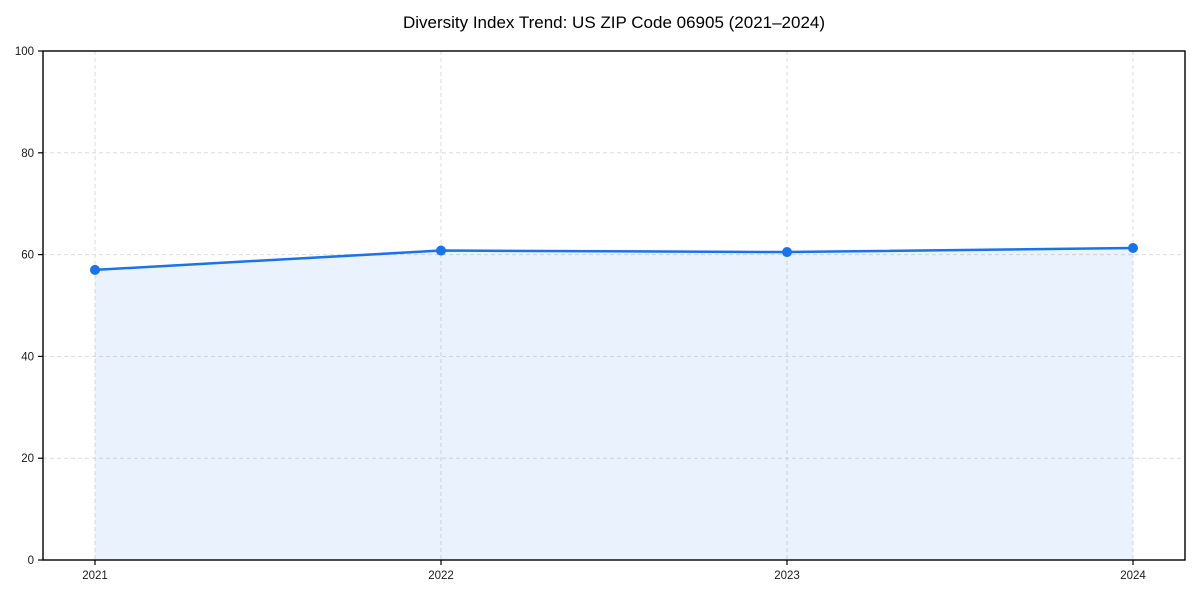 The image size is (1200, 600). I want to click on y-tick-label: 40, so click(27, 357).